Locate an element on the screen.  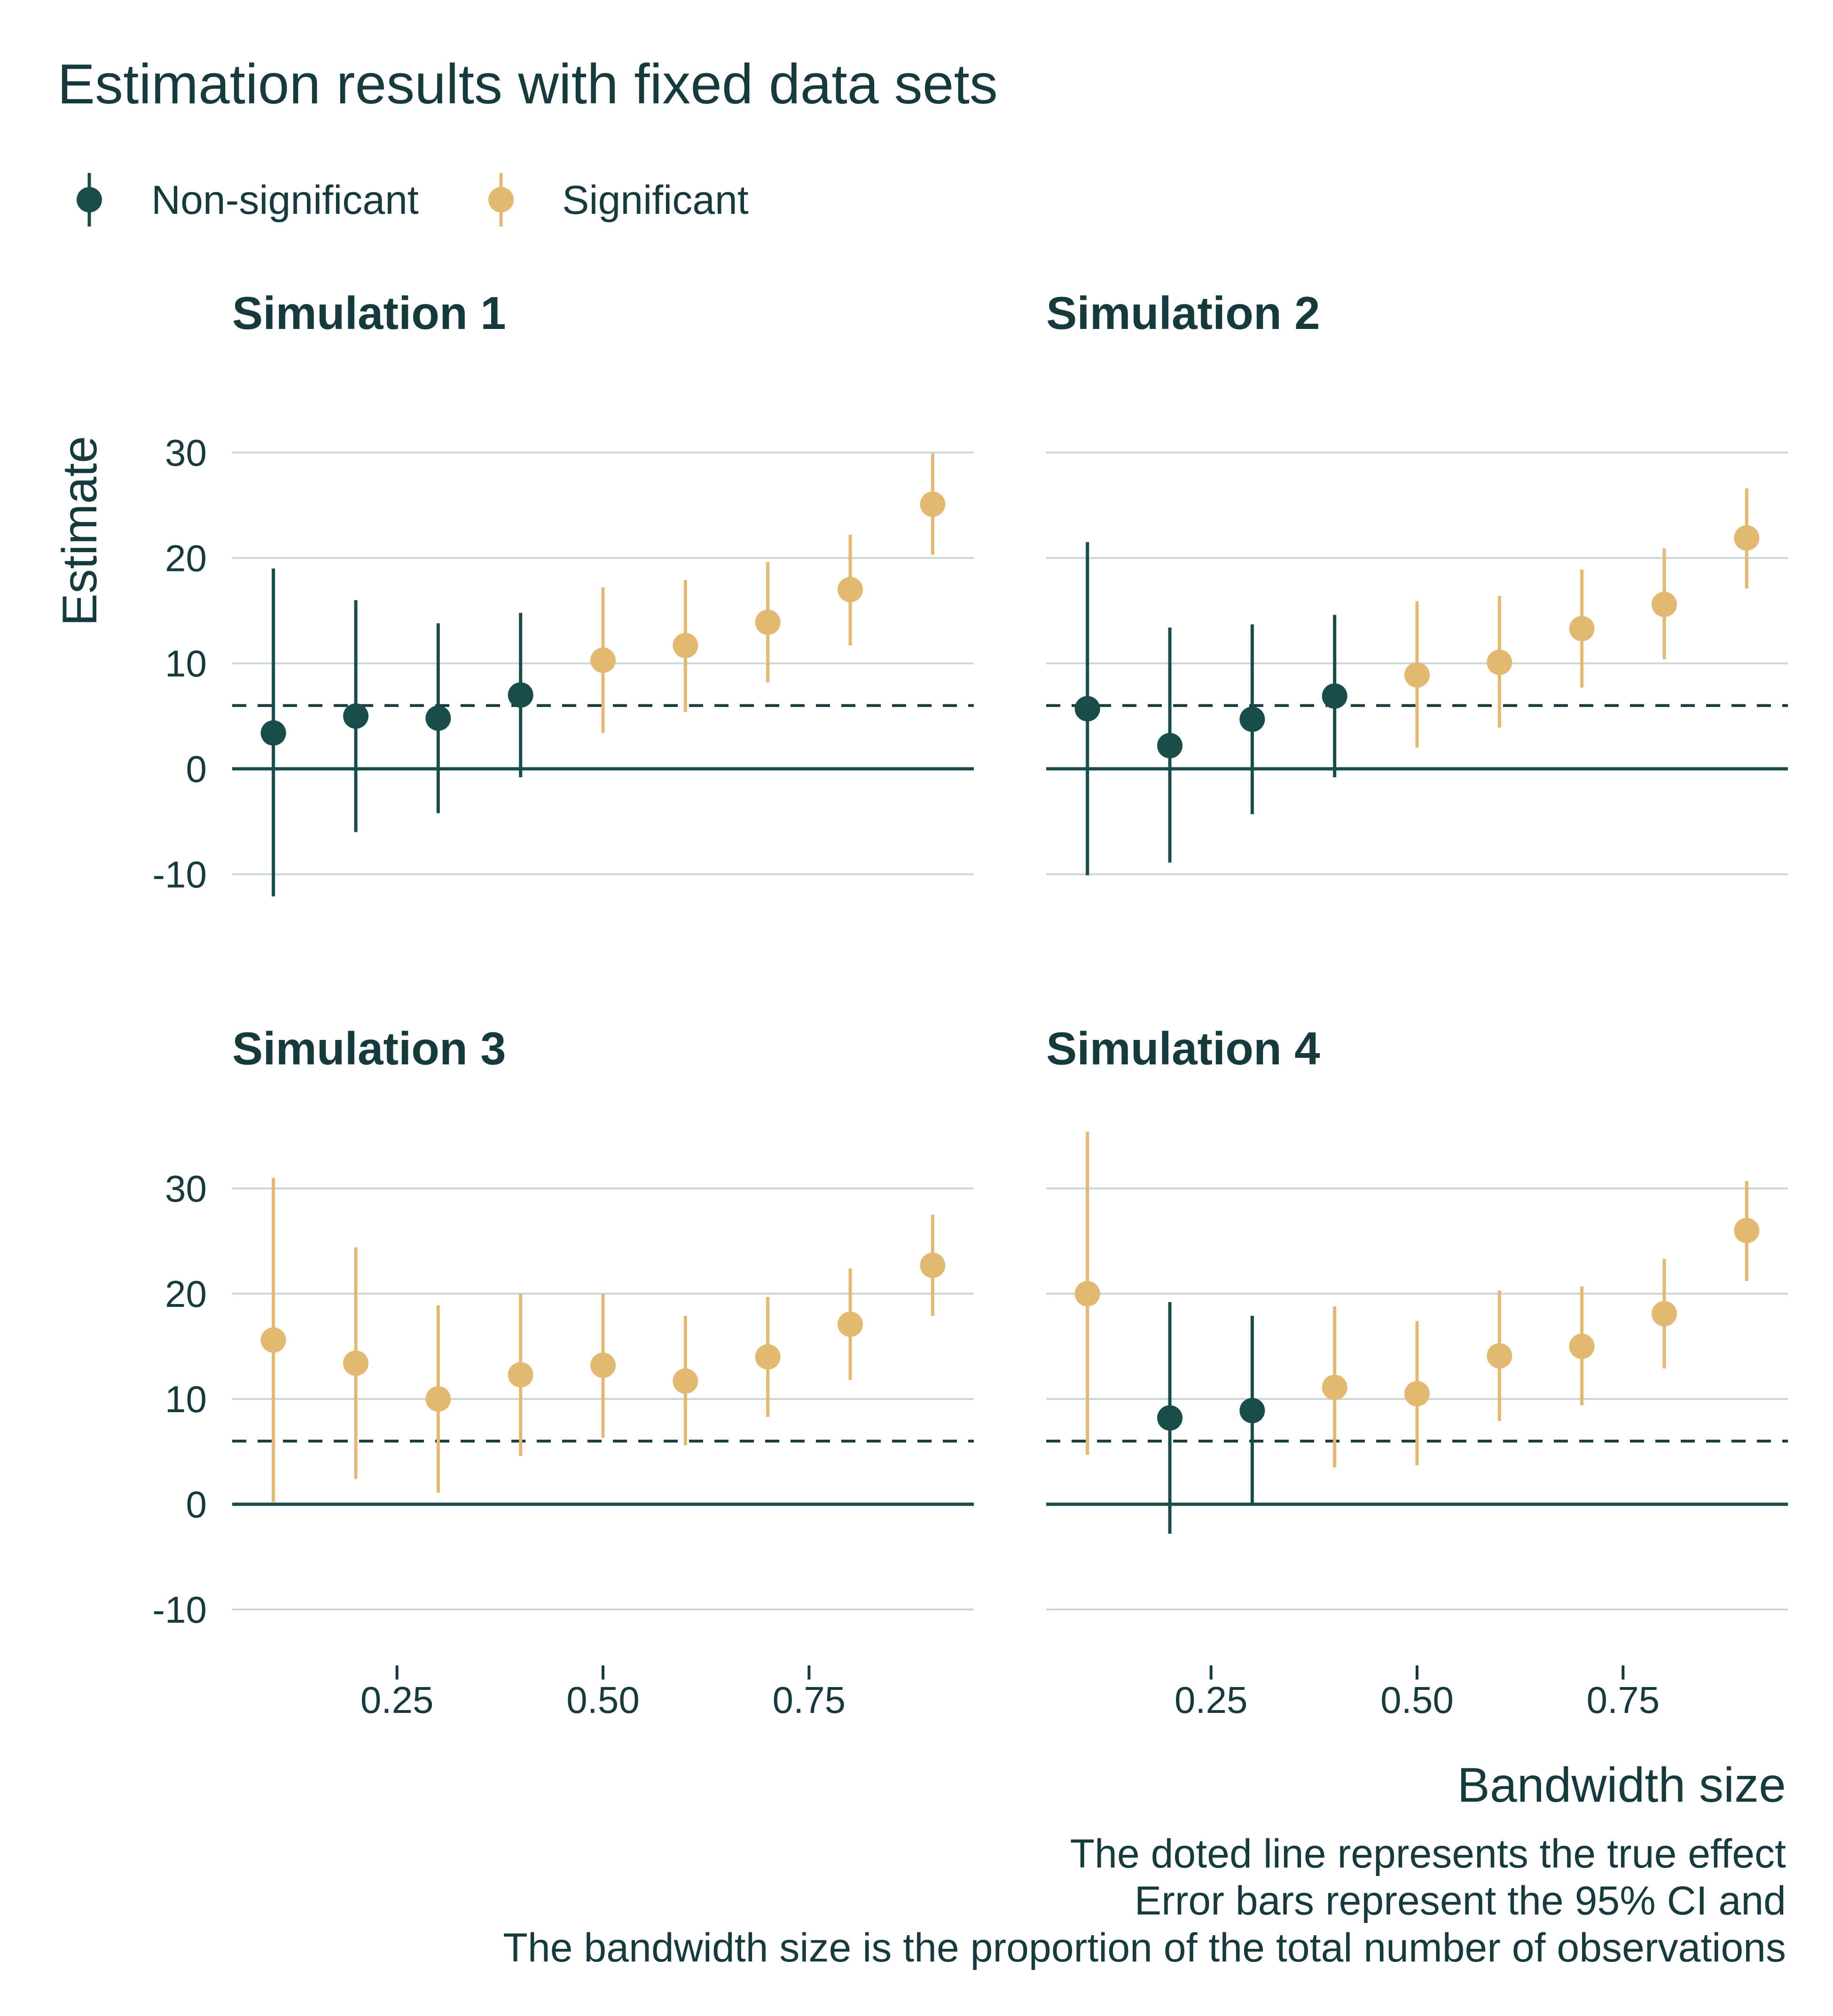
panel-title: Simulation 2 is located at coordinates (1183, 313).